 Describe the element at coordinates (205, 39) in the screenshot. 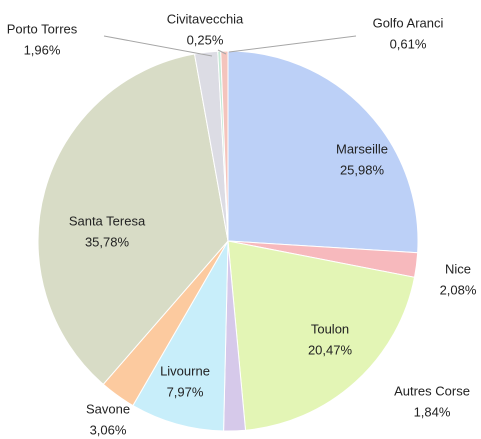

I see `value-label: 0,25%` at that location.